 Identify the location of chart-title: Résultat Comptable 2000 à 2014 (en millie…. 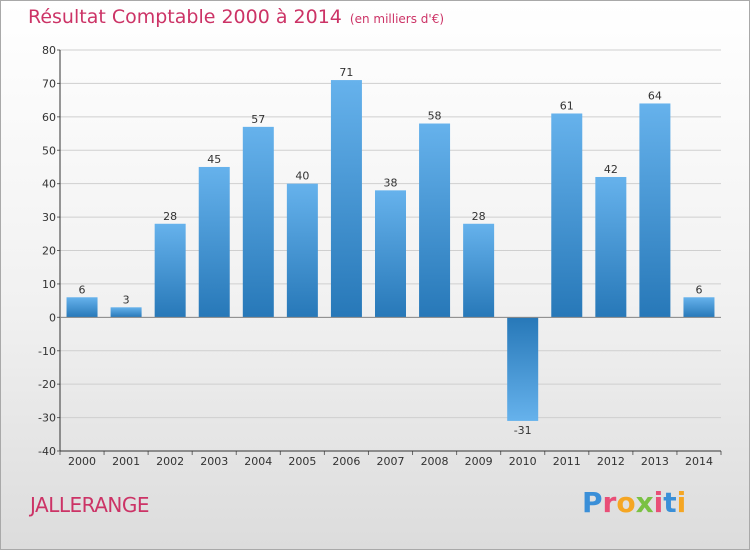
(236, 17).